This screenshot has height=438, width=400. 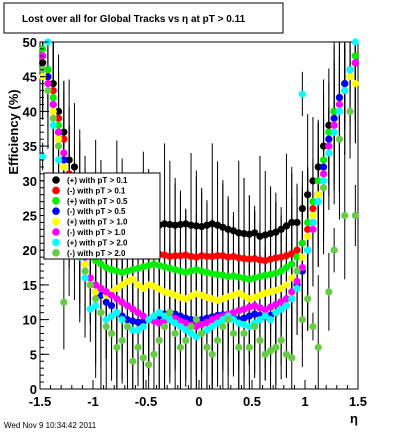 I want to click on x-tick-label: 0.5, so click(x=252, y=401).